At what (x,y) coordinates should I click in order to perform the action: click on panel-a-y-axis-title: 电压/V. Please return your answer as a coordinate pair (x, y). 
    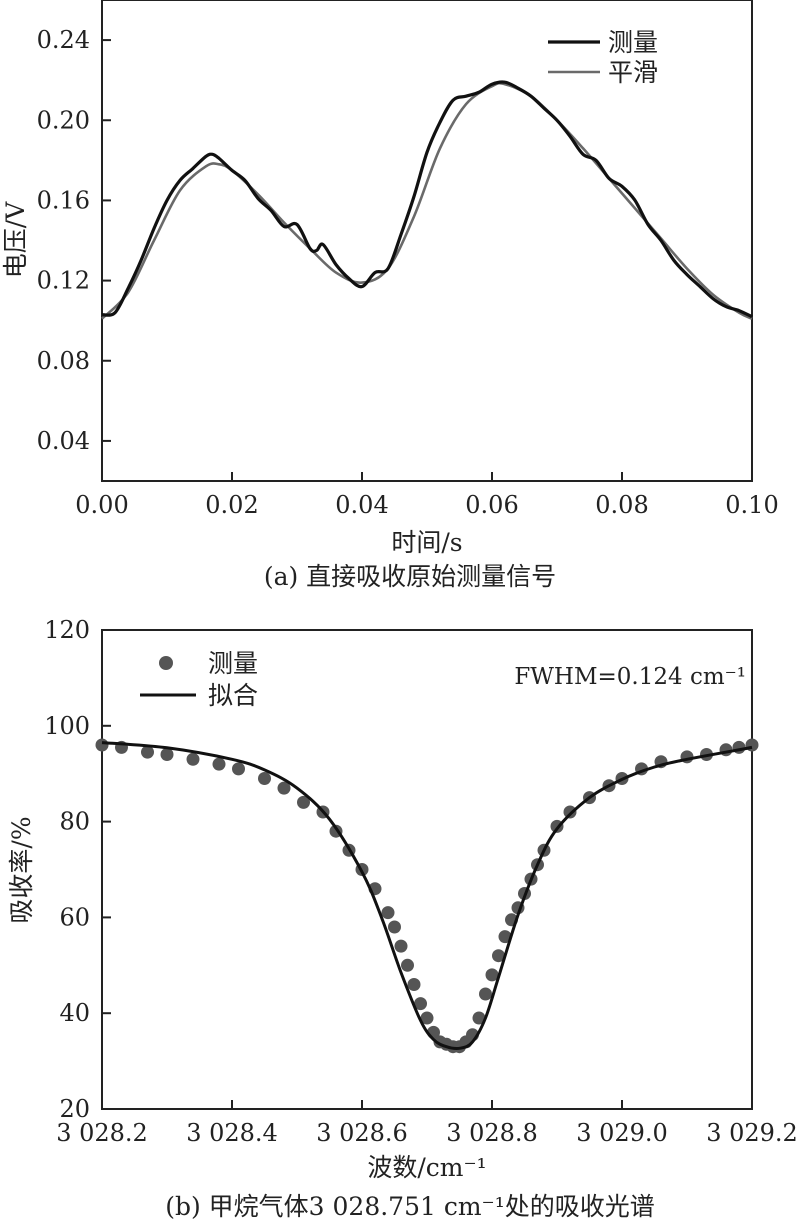
    Looking at the image, I should click on (15, 239).